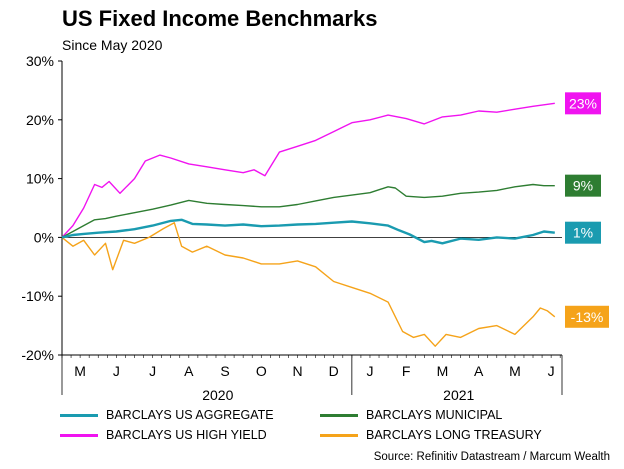 The width and height of the screenshot is (624, 469). Describe the element at coordinates (434, 415) in the screenshot. I see `legend-label: BARCLAYS MUNICIPAL` at that location.